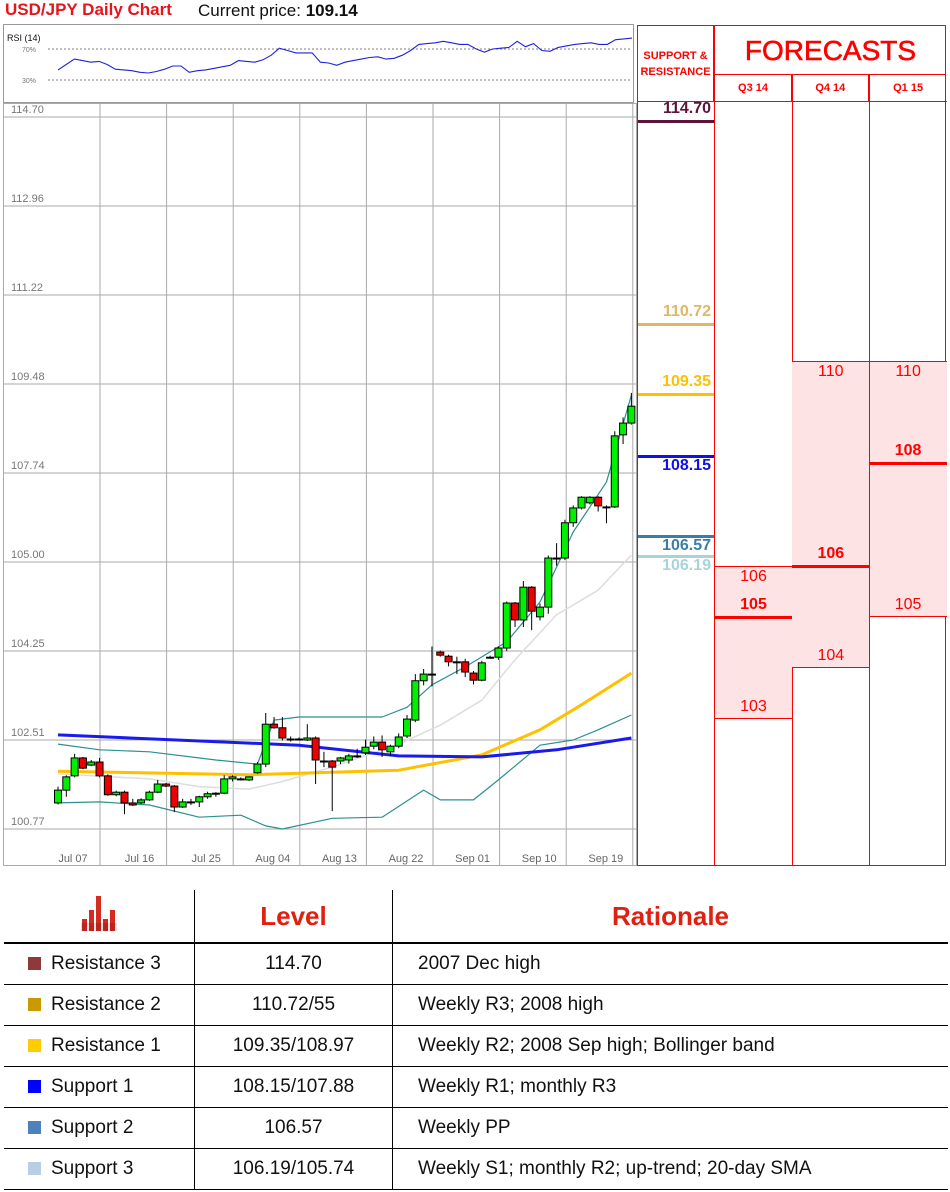 This screenshot has height=1192, width=950. I want to click on forecast-high: 110, so click(831, 372).